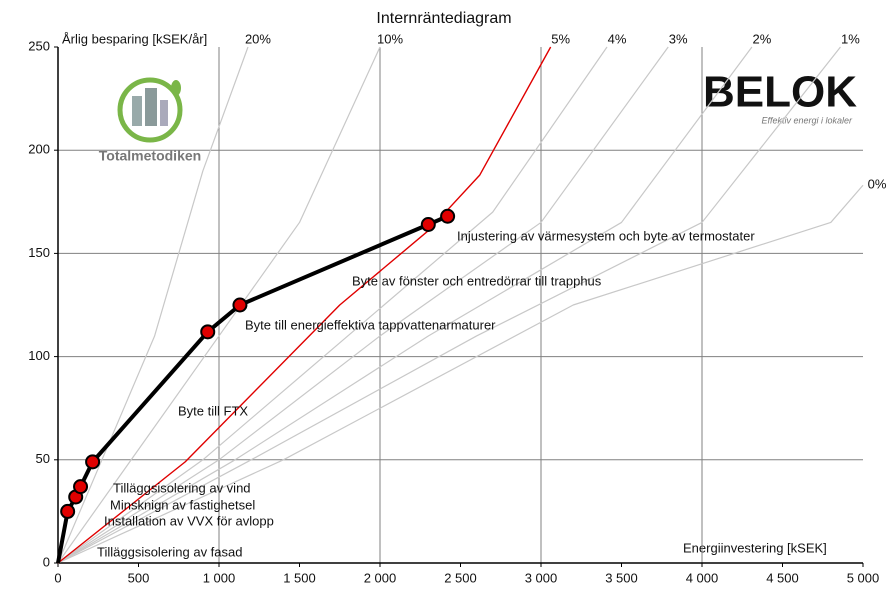  Describe the element at coordinates (560, 38) in the screenshot. I see `series-label: 5%` at that location.